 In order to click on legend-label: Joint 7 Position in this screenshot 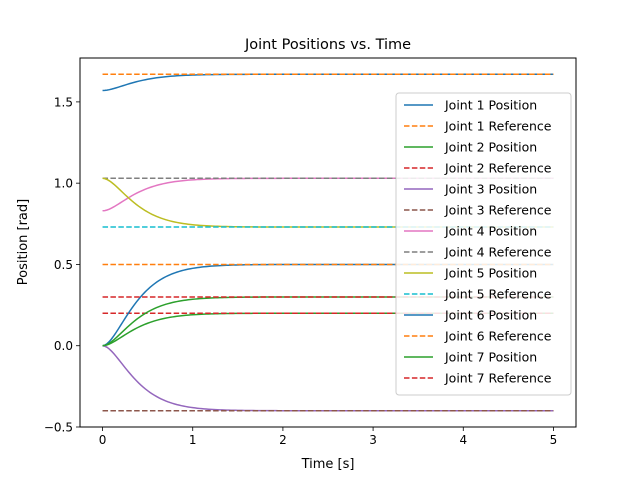, I will do `click(490, 357)`.